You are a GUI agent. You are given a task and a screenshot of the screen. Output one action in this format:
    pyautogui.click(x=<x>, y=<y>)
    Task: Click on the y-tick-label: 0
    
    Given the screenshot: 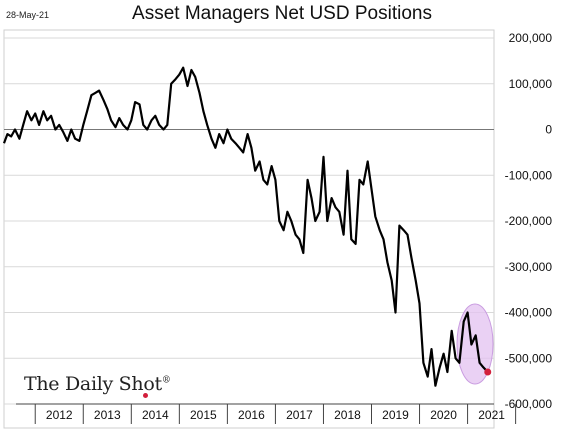 What is the action you would take?
    pyautogui.click(x=548, y=130)
    